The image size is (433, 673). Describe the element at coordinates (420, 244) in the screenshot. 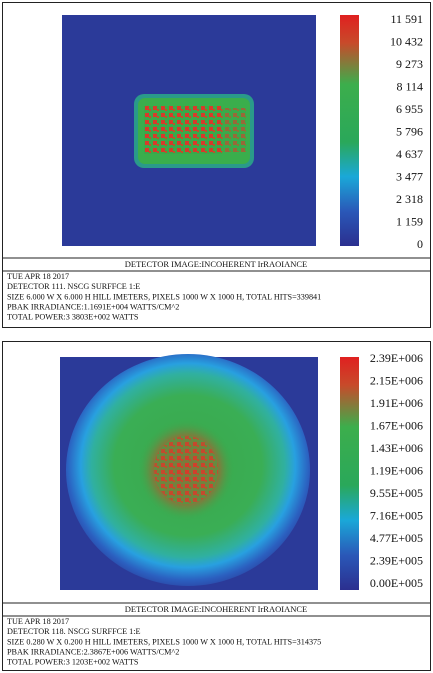

I see `colorbar-label: 0` at that location.